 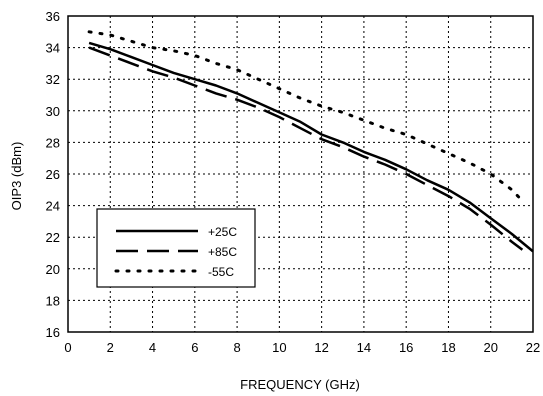 What do you see at coordinates (152, 347) in the screenshot?
I see `x-tick-label: 4` at bounding box center [152, 347].